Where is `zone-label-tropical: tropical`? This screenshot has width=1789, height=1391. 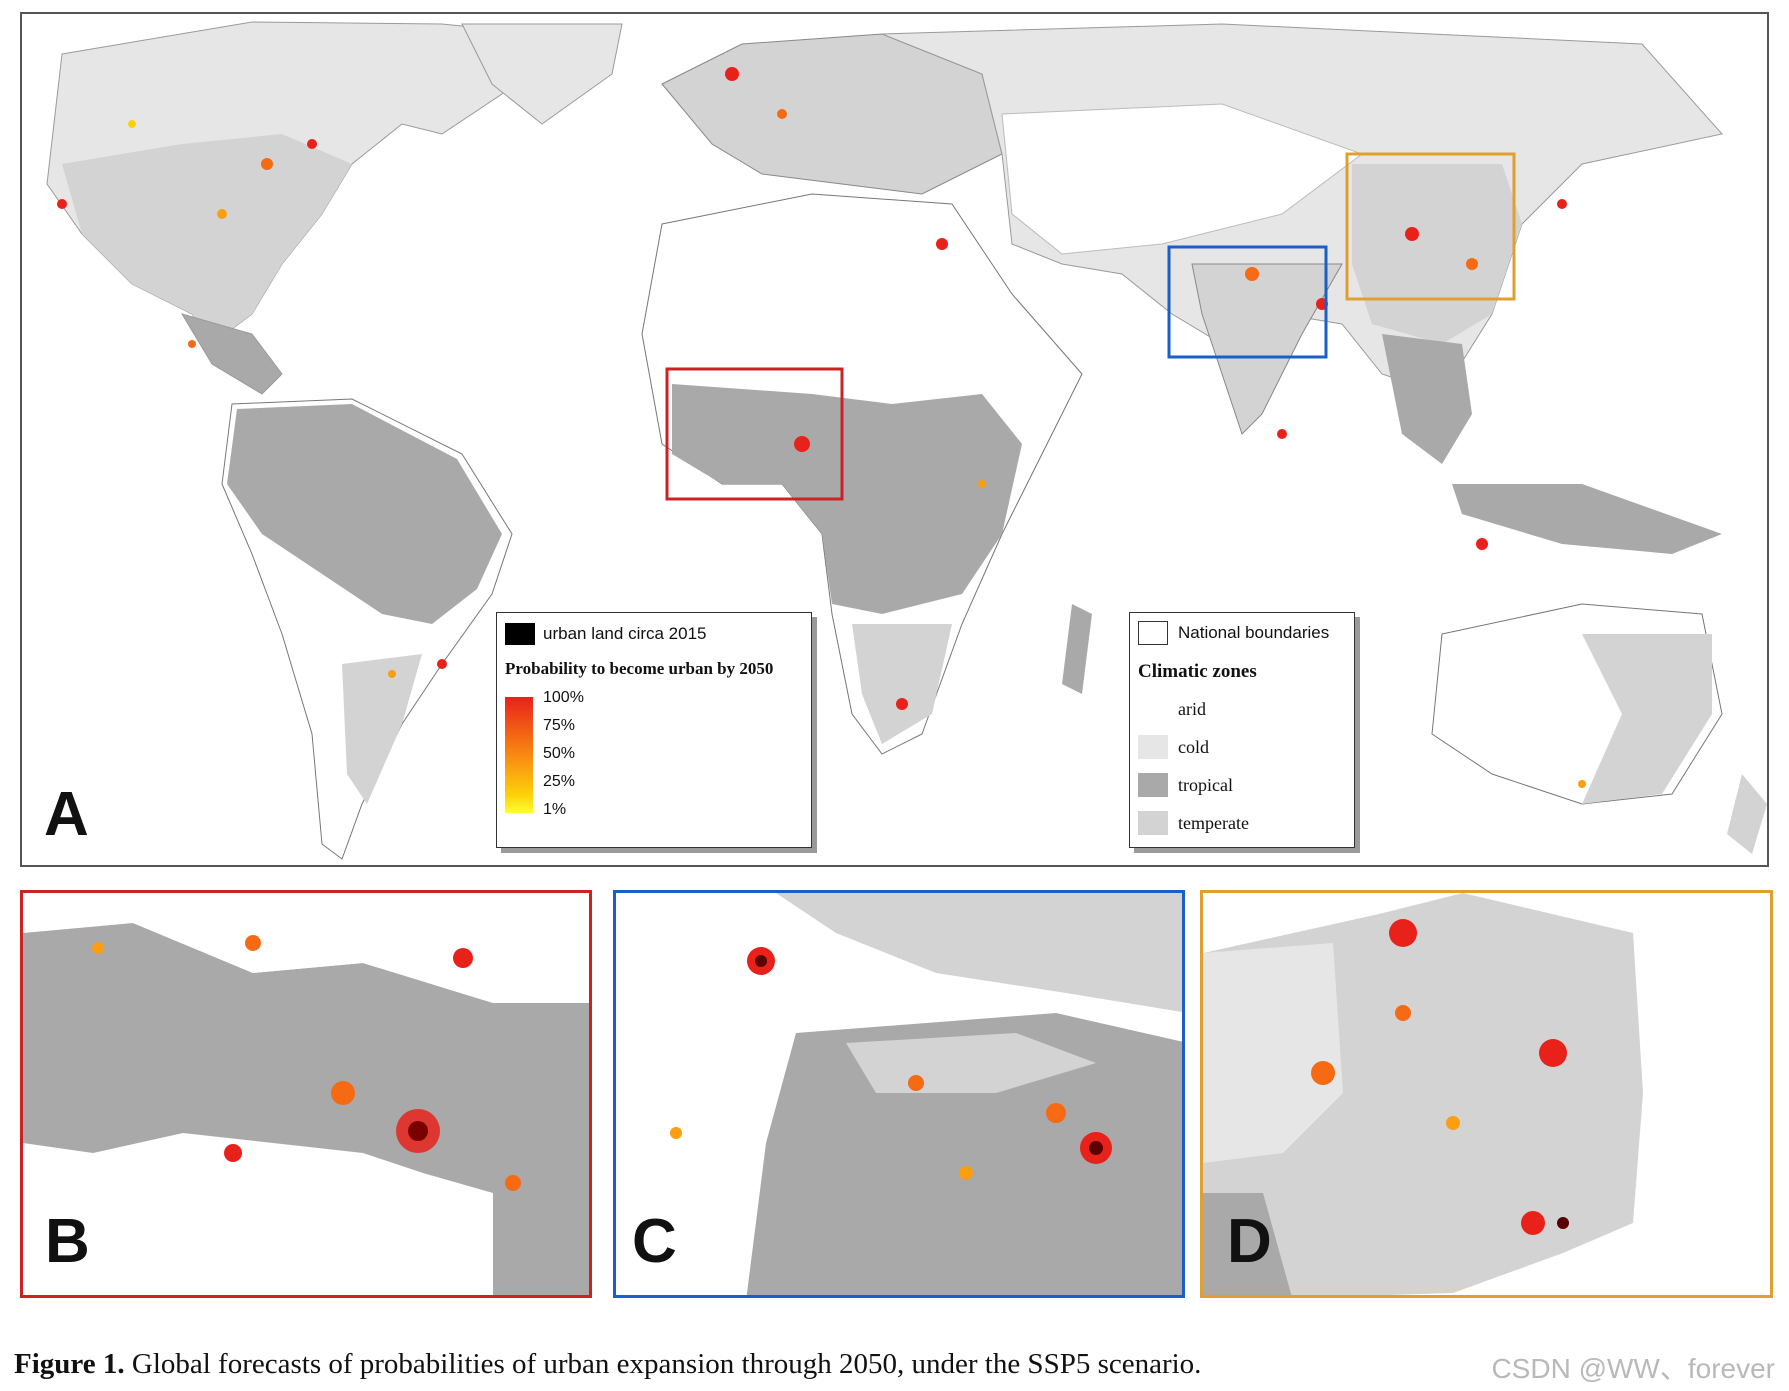
zone-label-tropical: tropical is located at coordinates (1205, 785).